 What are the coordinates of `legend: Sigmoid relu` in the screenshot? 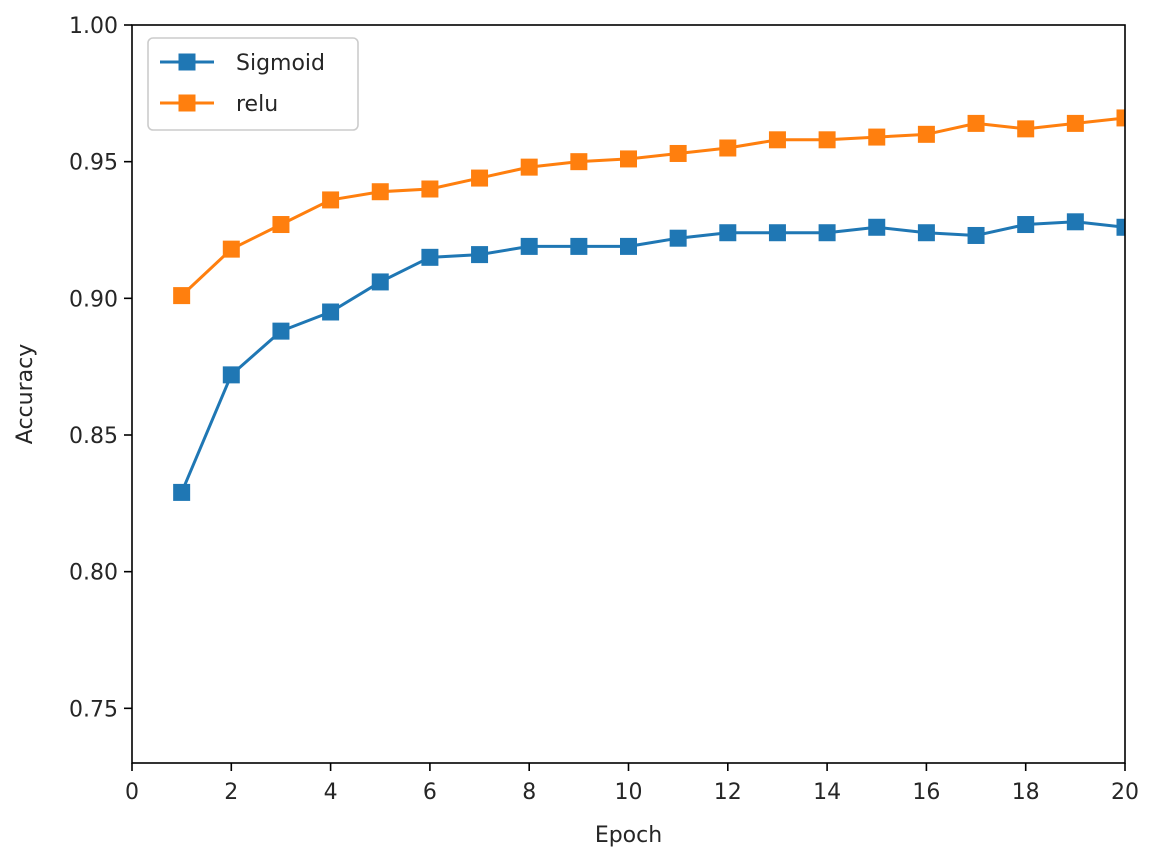 It's located at (253, 84).